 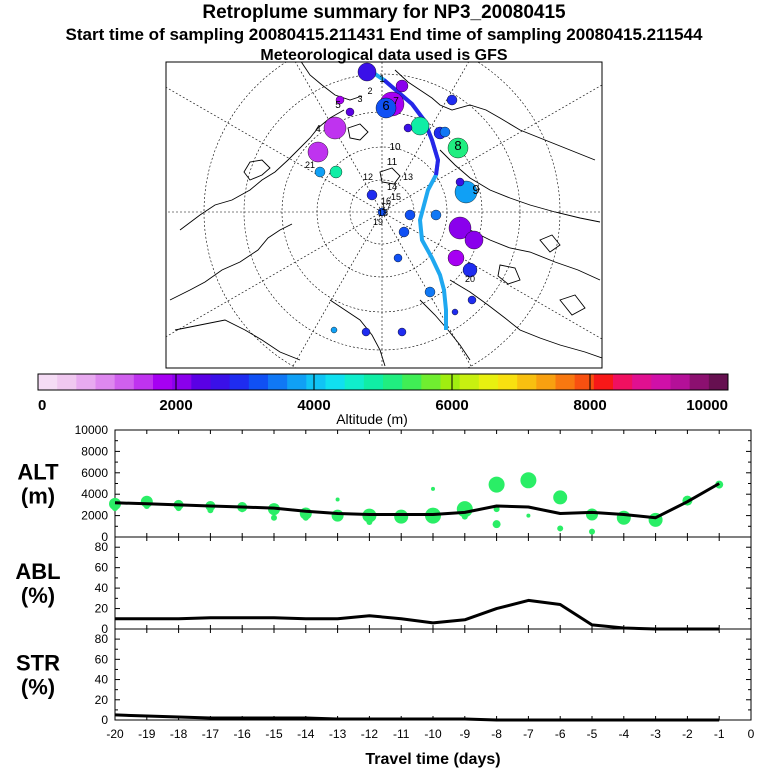 I want to click on x-tick-label: -1, so click(x=719, y=734).